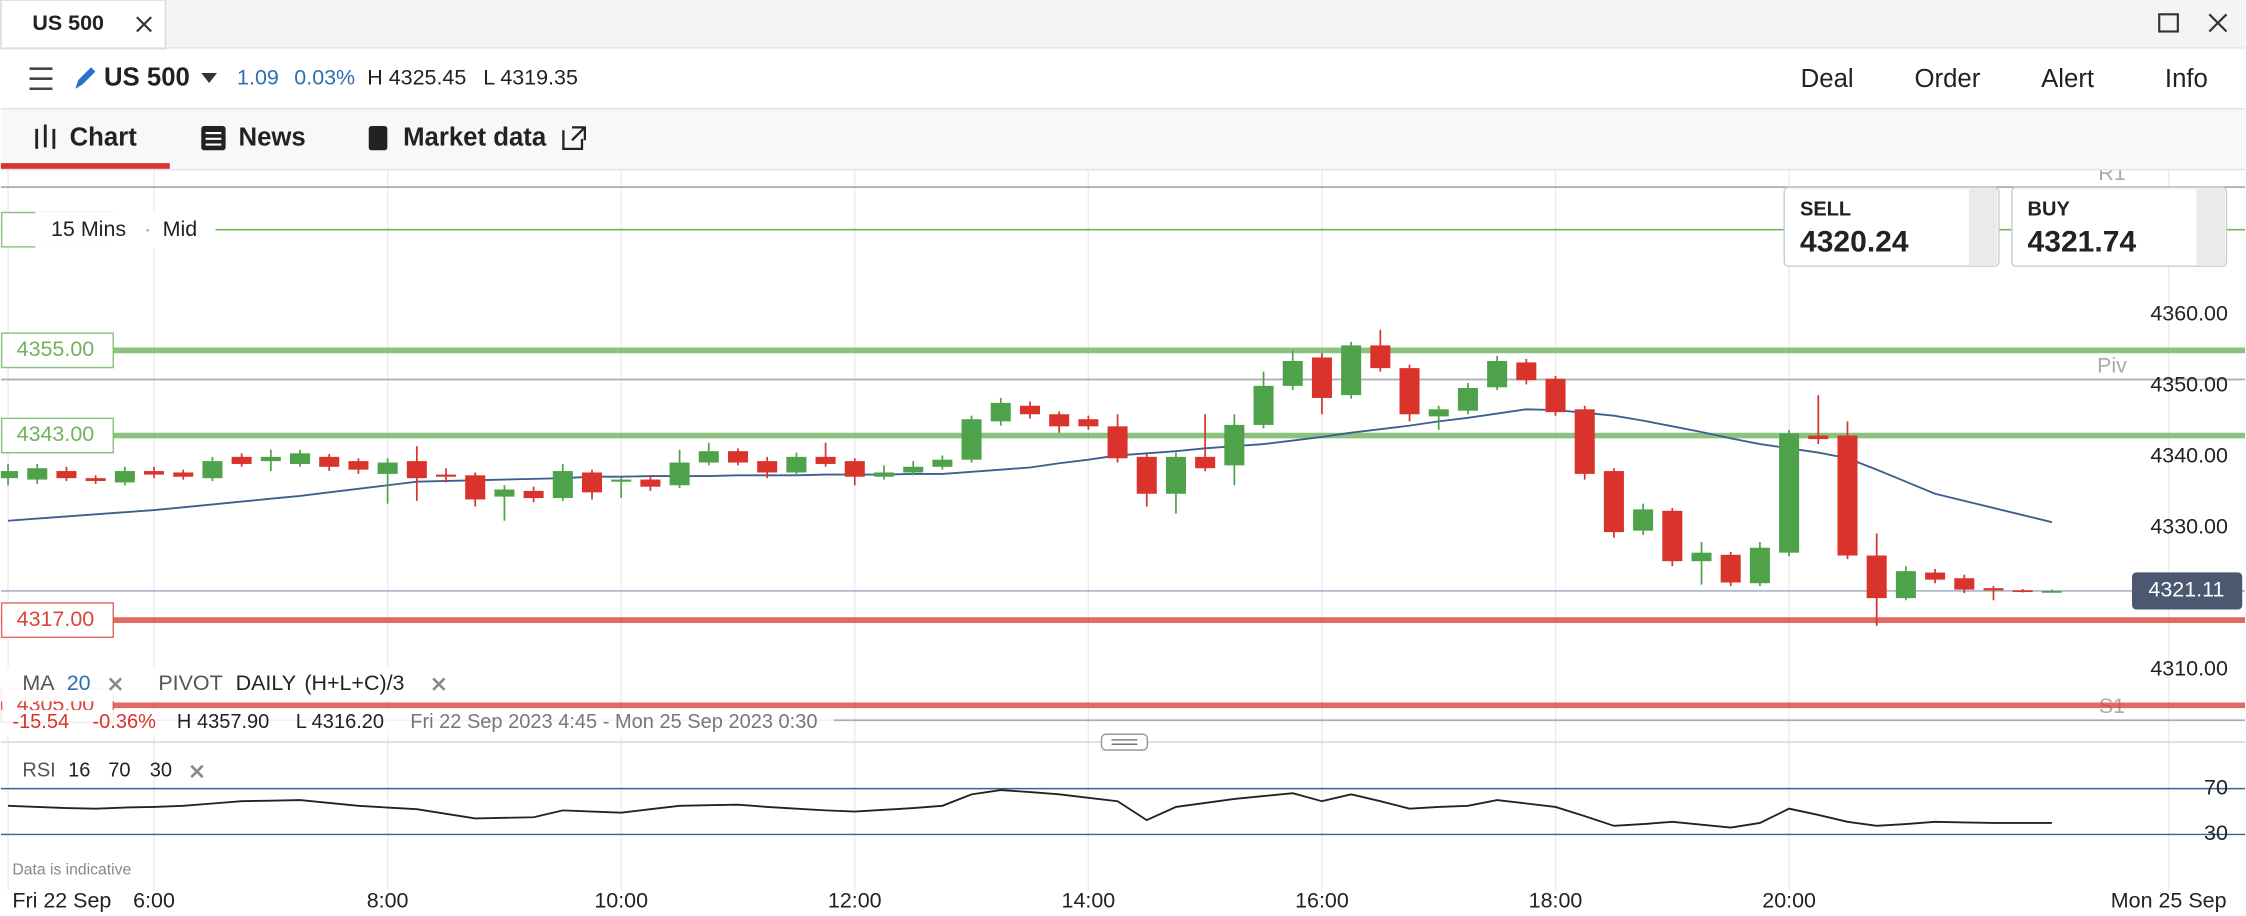  I want to click on rsi-tick-label: 70, so click(2216, 787).